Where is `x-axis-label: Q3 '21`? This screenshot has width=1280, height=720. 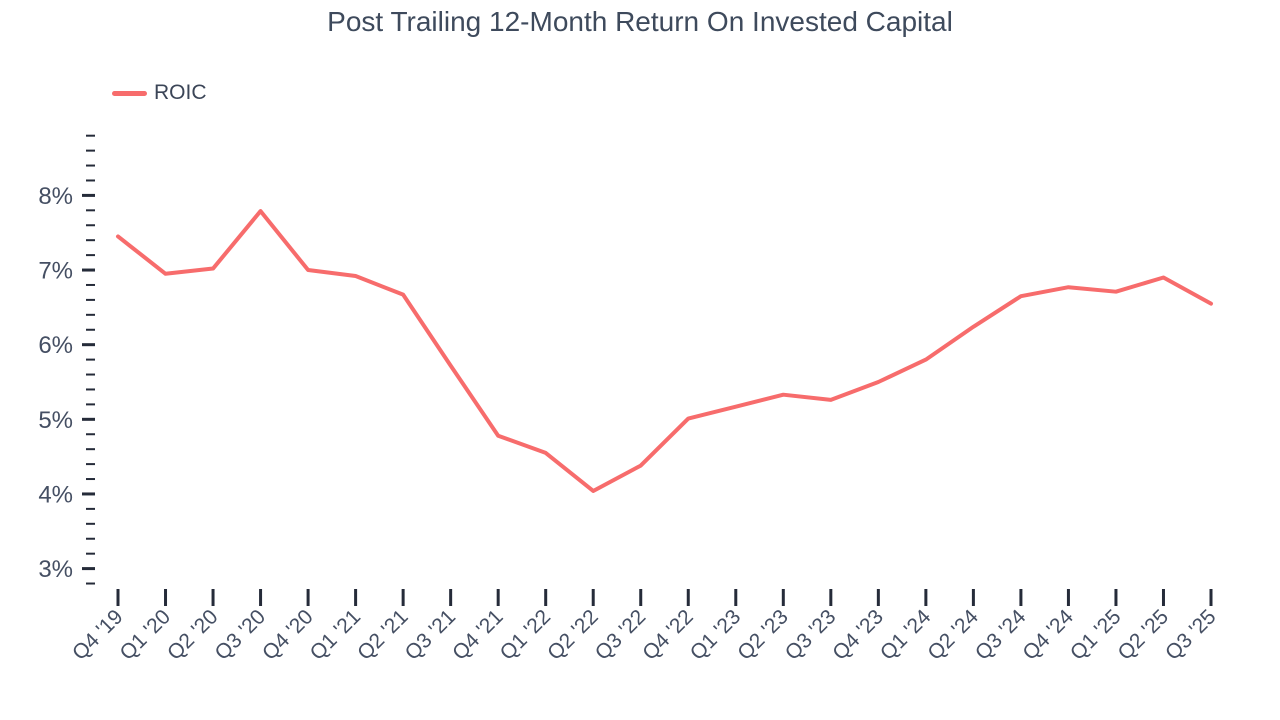 x-axis-label: Q3 '21 is located at coordinates (431, 635).